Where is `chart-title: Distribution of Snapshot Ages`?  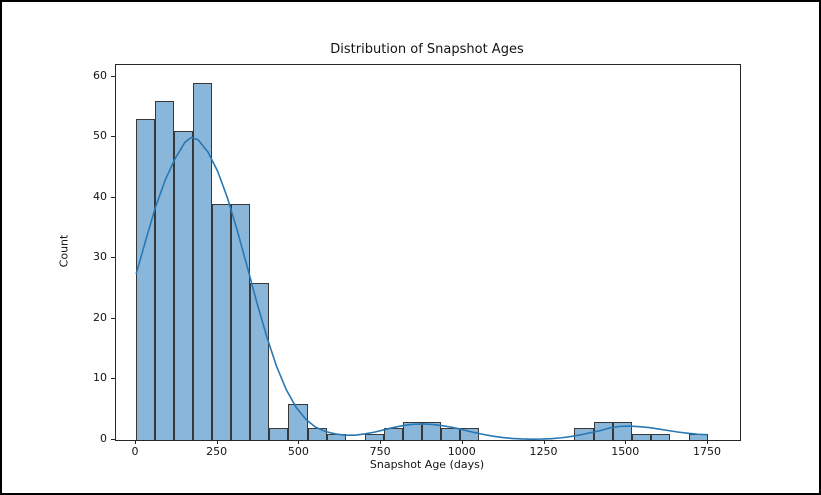
chart-title: Distribution of Snapshot Ages is located at coordinates (427, 49).